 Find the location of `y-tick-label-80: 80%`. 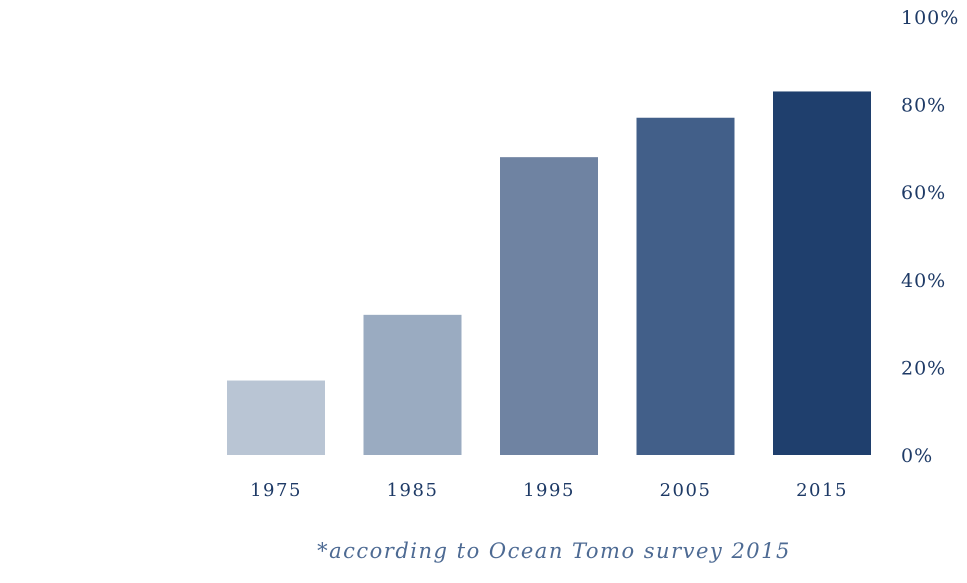

y-tick-label-80: 80% is located at coordinates (923, 106).